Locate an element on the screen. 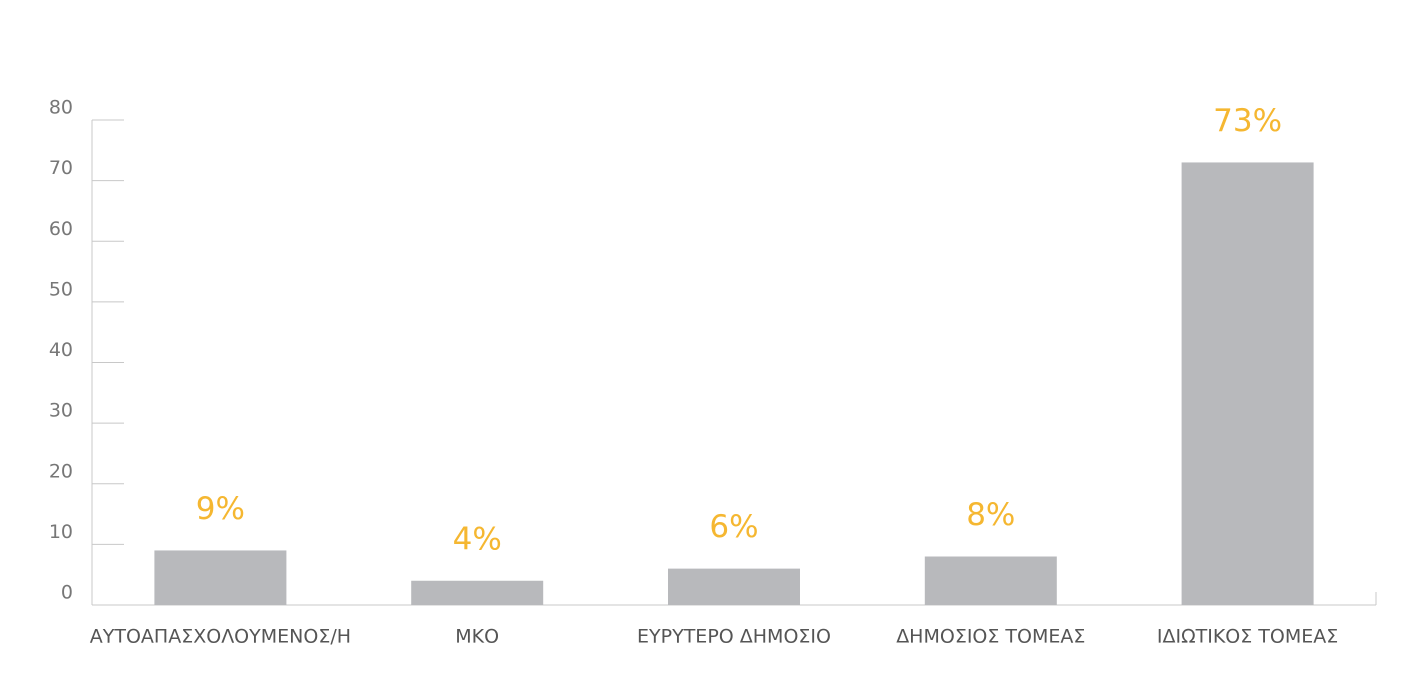 The height and width of the screenshot is (683, 1408). y-tick-label: 30 is located at coordinates (61, 411).